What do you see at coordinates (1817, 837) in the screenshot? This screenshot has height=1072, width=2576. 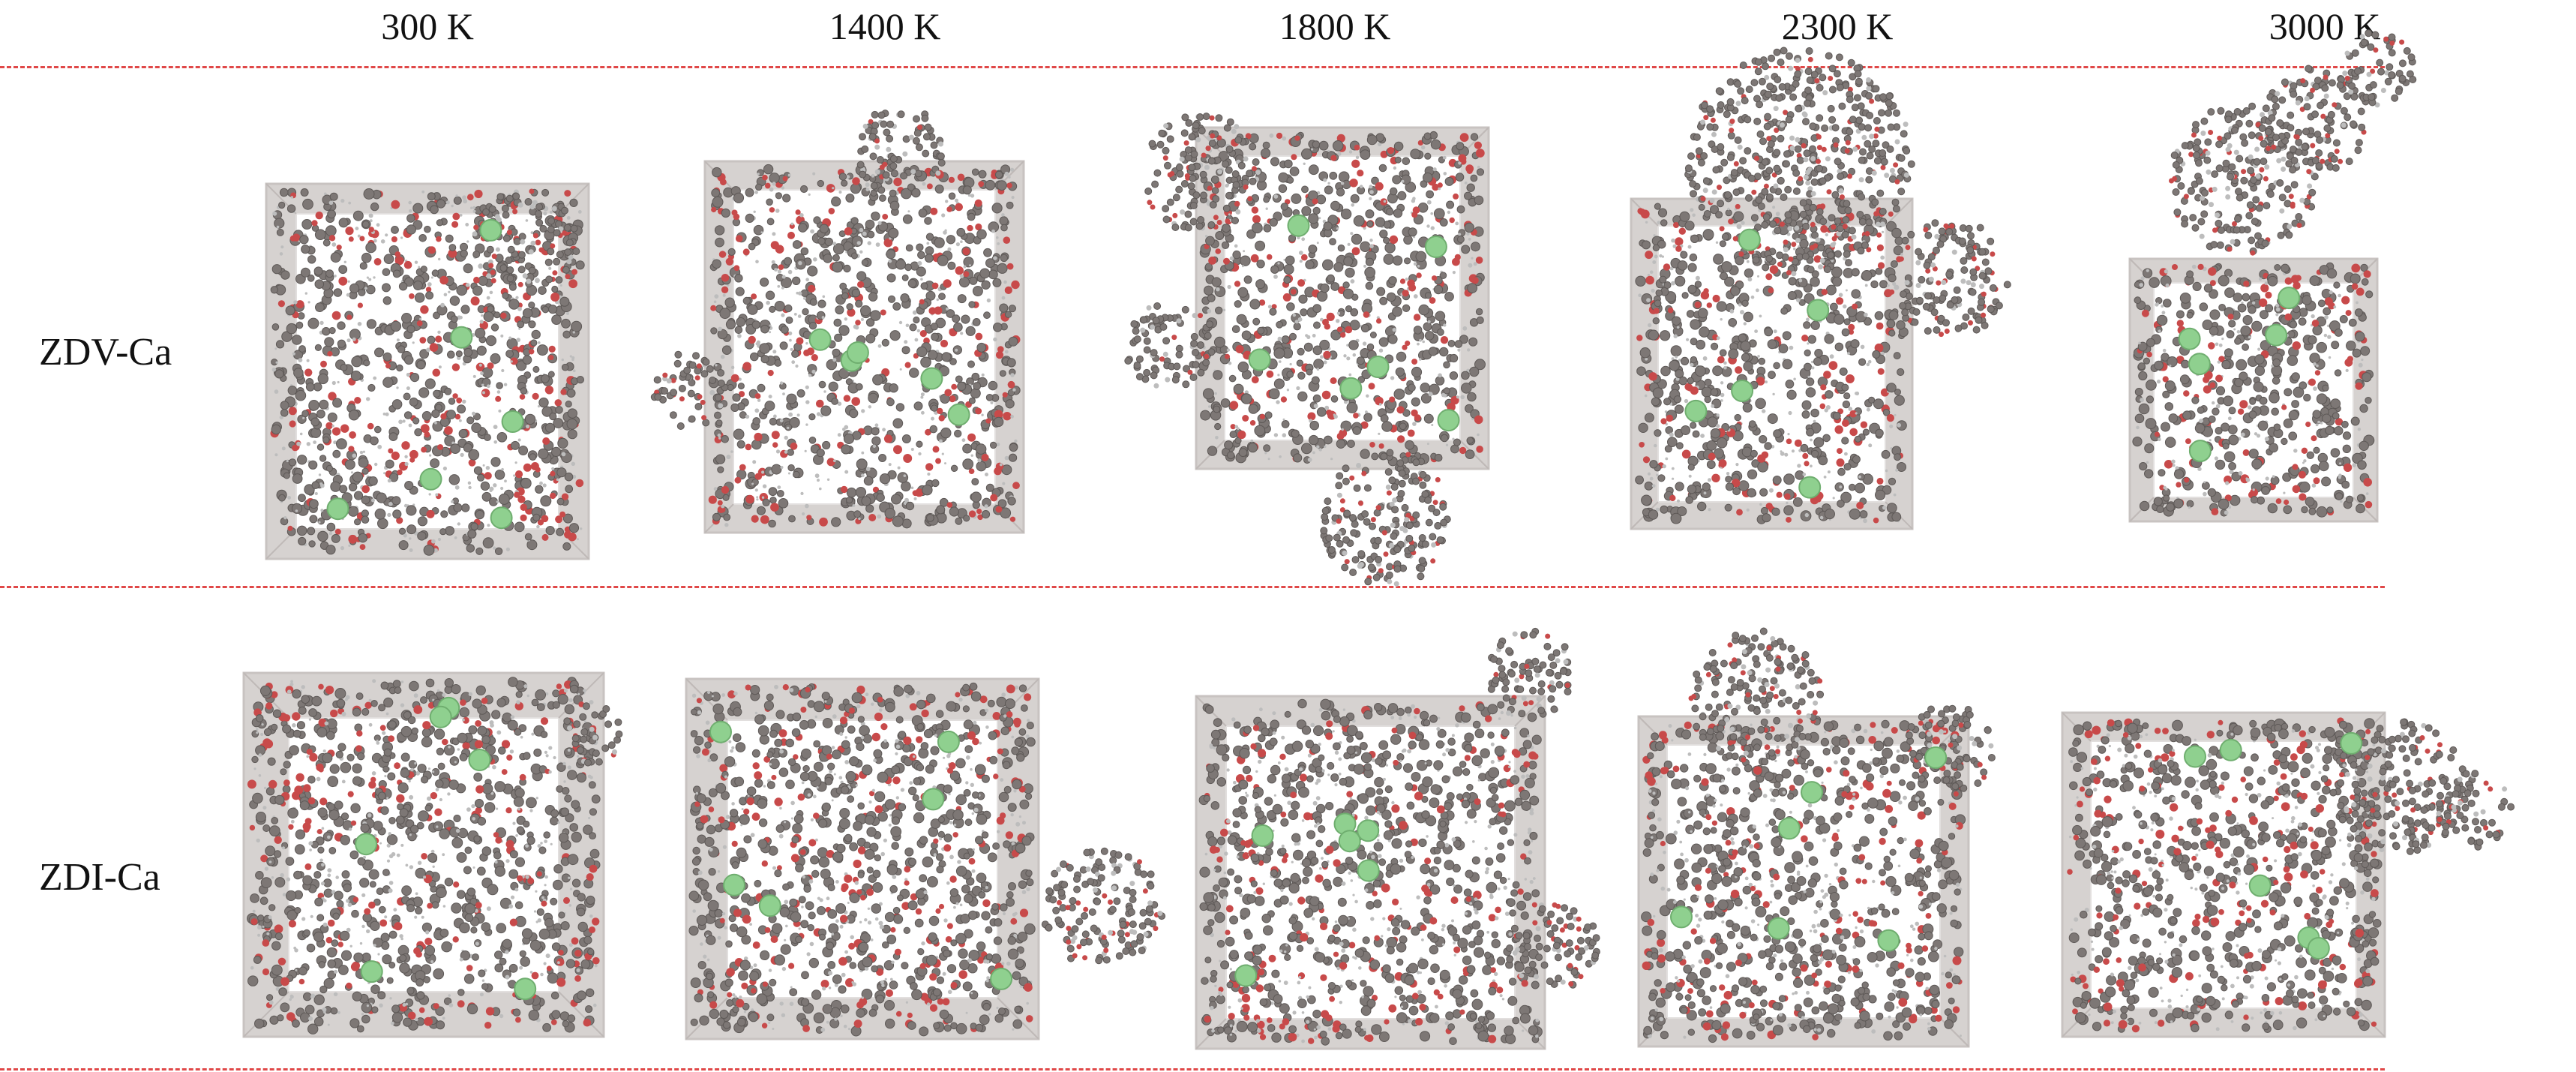 I see `snapshot-zdi-ca-2300k` at bounding box center [1817, 837].